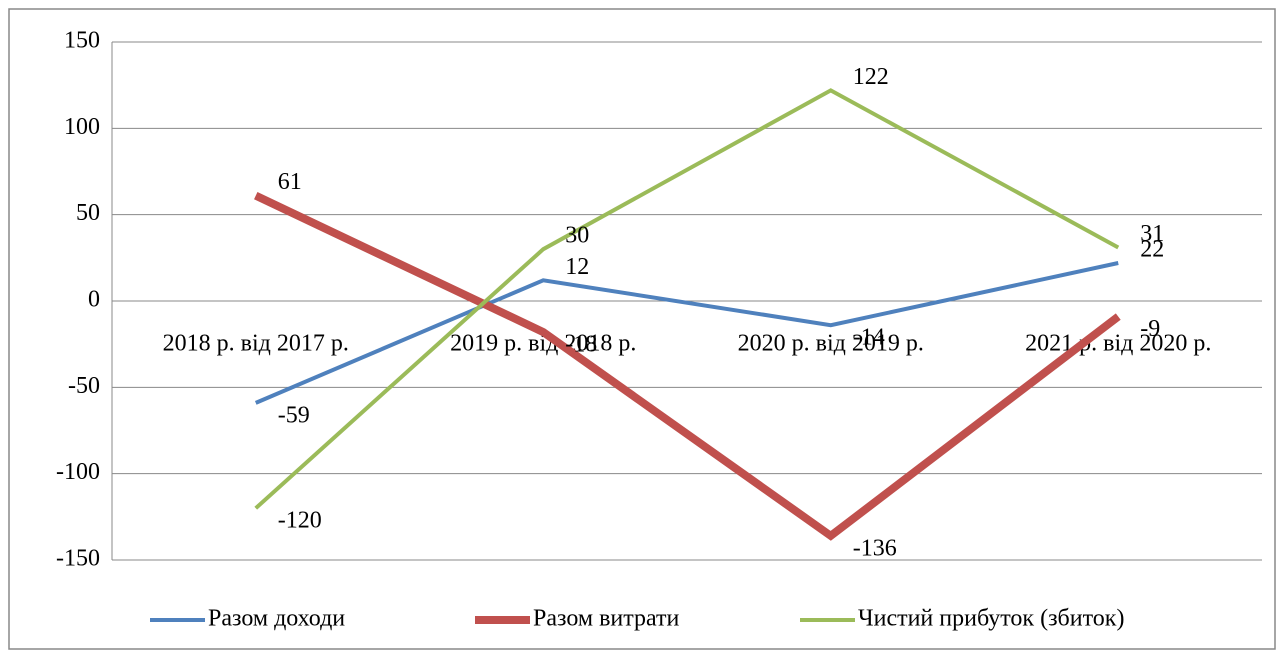  What do you see at coordinates (294, 415) in the screenshot?
I see `data-label: -59` at bounding box center [294, 415].